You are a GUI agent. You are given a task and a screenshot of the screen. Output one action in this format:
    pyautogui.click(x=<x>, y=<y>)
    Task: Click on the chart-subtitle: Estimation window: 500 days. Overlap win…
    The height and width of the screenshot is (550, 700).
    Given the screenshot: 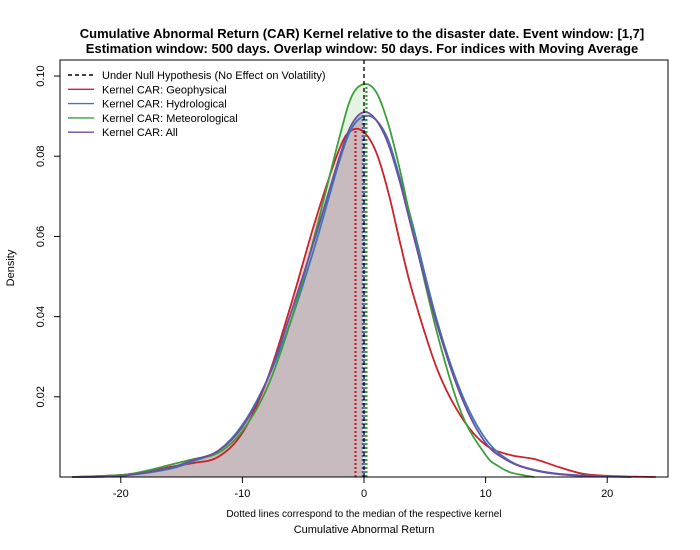 What is the action you would take?
    pyautogui.click(x=362, y=48)
    